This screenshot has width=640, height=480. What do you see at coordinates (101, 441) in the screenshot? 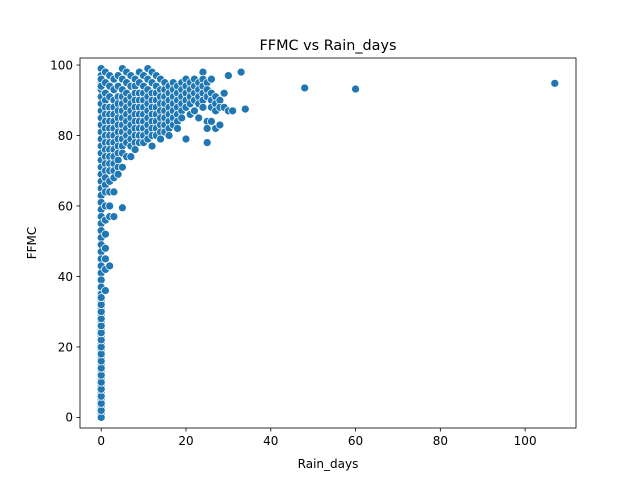
I see `x-tick-label: 0` at bounding box center [101, 441].